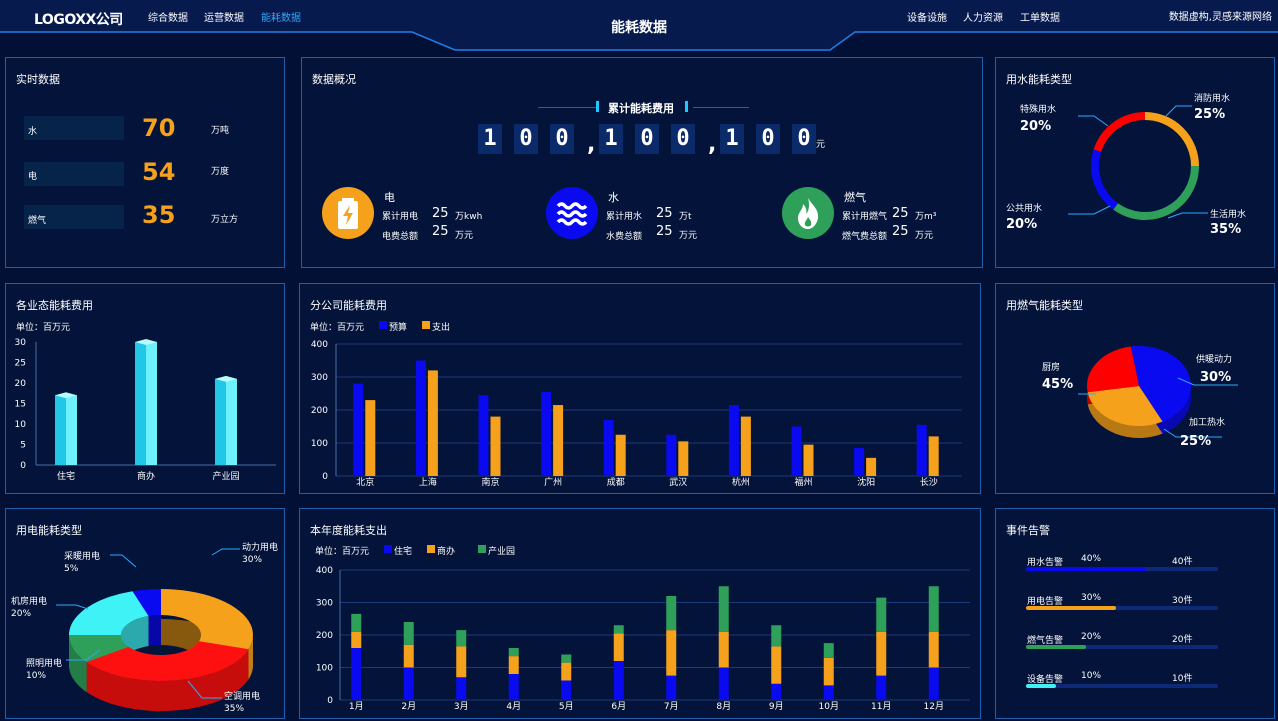  I want to click on realtime-value-gas: 35, so click(159, 215).